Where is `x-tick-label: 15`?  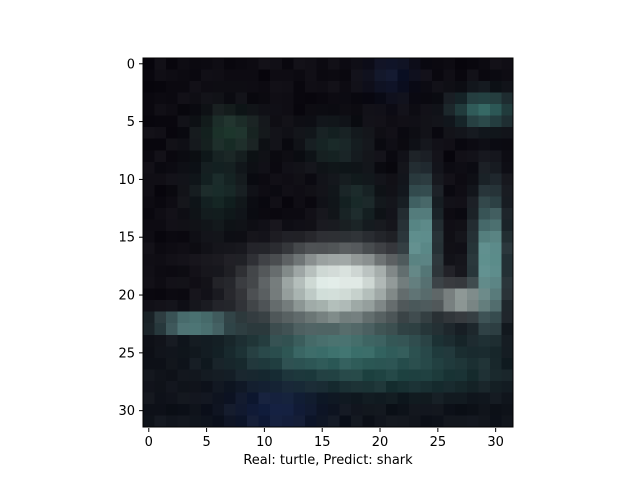 x-tick-label: 15 is located at coordinates (322, 442).